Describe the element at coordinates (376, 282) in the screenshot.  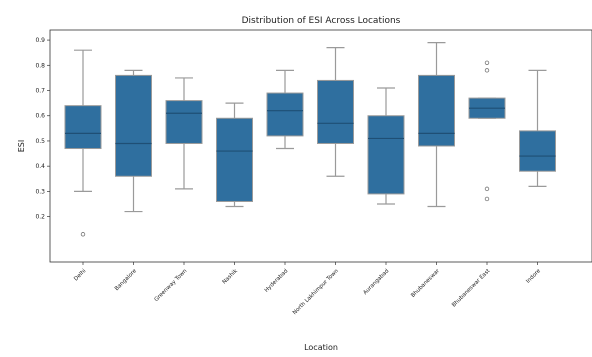
I see `x-tick-label: Aurangabad` at that location.